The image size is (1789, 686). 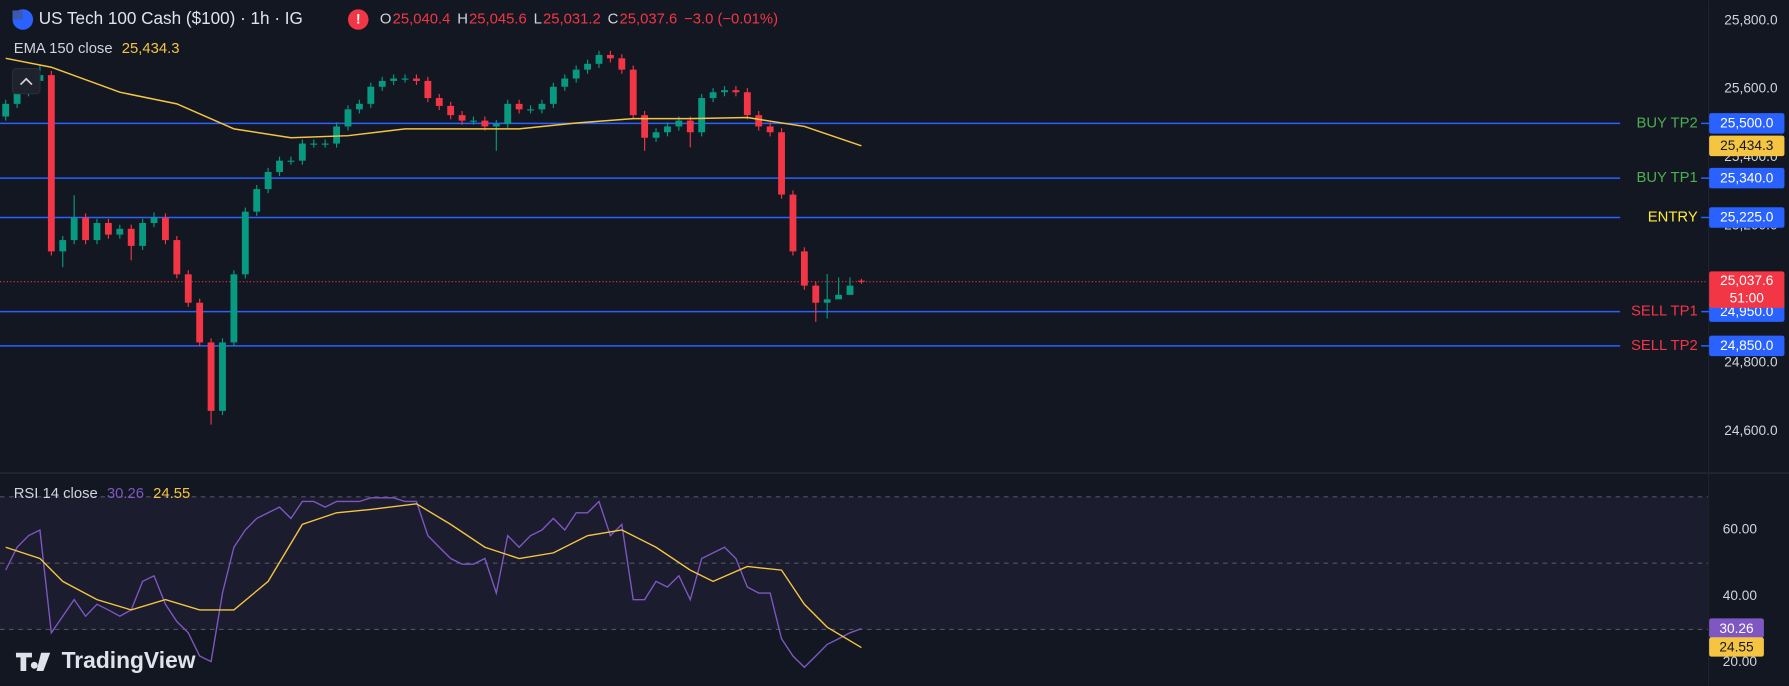 I want to click on chart-title: US Tech 100 Cash ($100) · 1h · IG, so click(x=171, y=18).